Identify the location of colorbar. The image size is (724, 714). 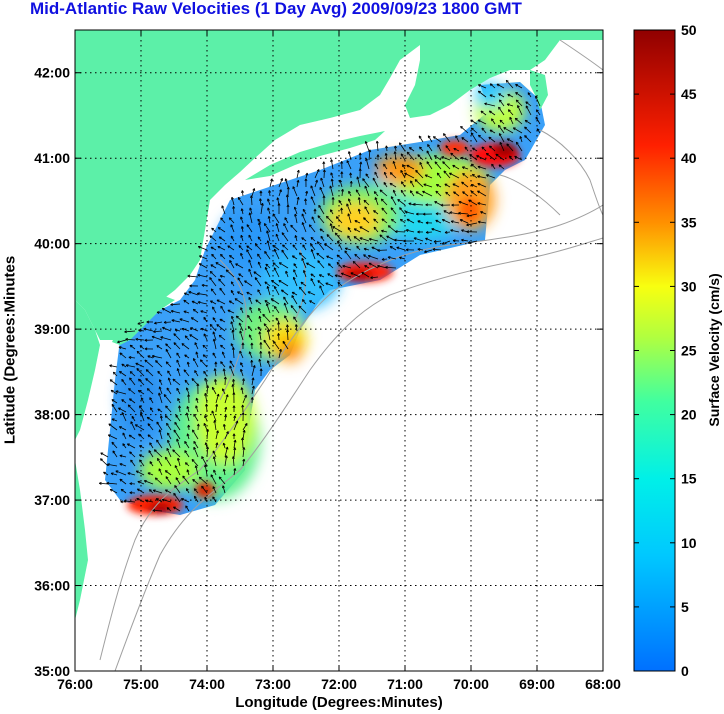
(654, 350).